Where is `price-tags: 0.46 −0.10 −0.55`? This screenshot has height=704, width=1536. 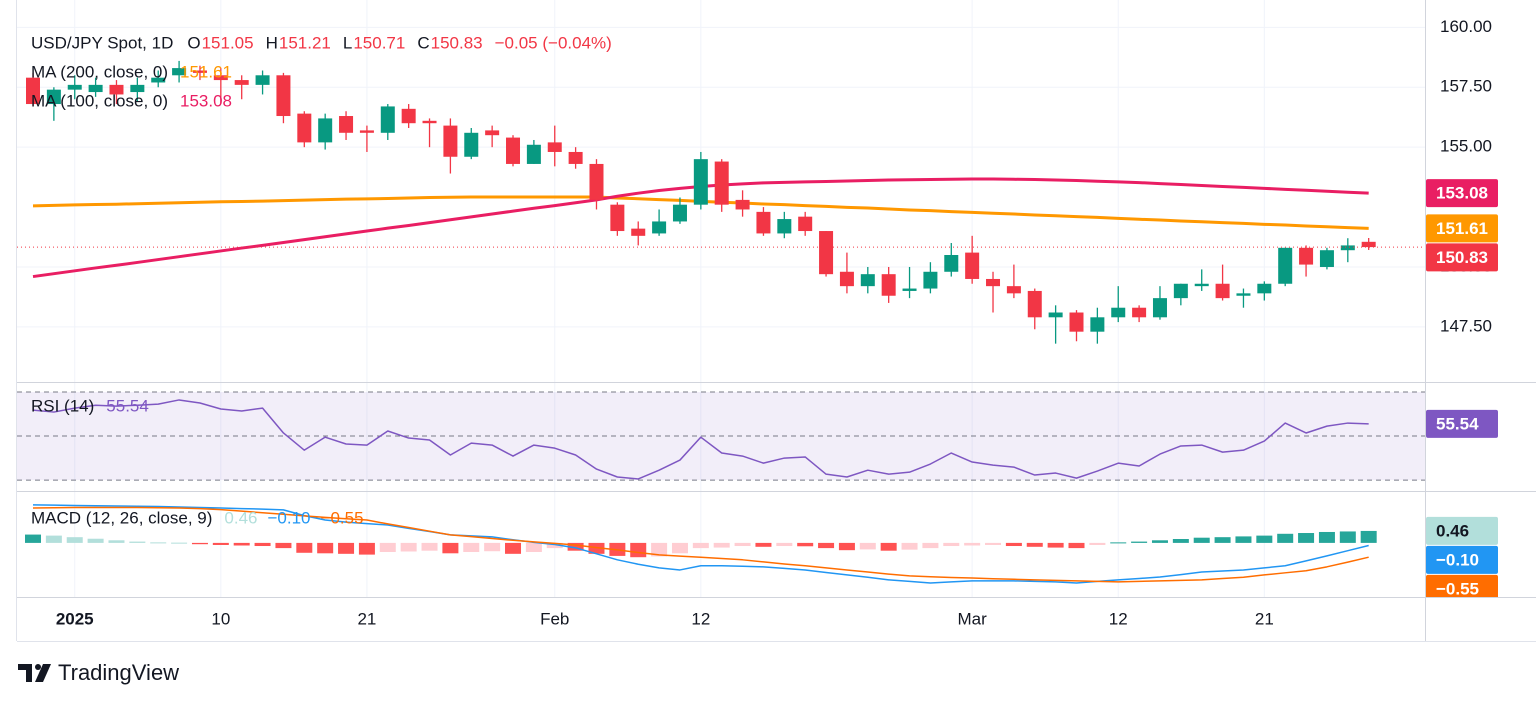 price-tags: 0.46 −0.10 −0.55 is located at coordinates (1462, 556).